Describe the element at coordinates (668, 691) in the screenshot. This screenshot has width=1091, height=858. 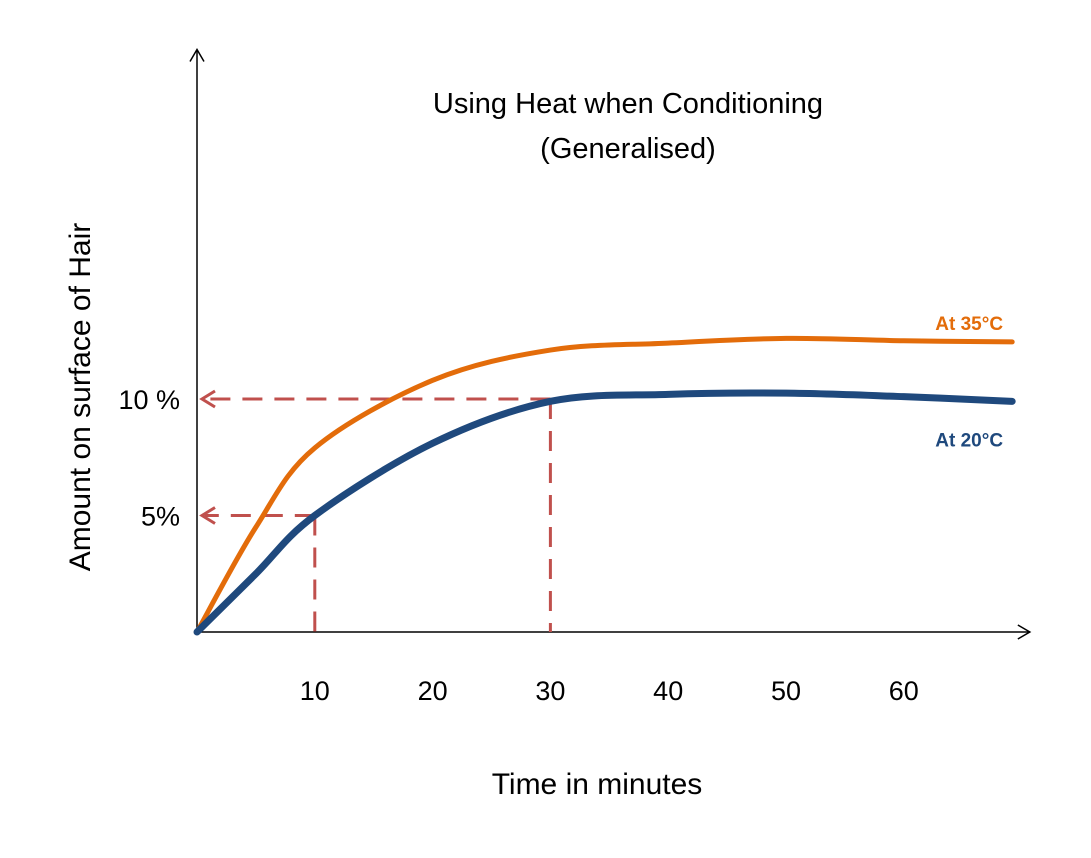
I see `x-tick-label: 40` at that location.